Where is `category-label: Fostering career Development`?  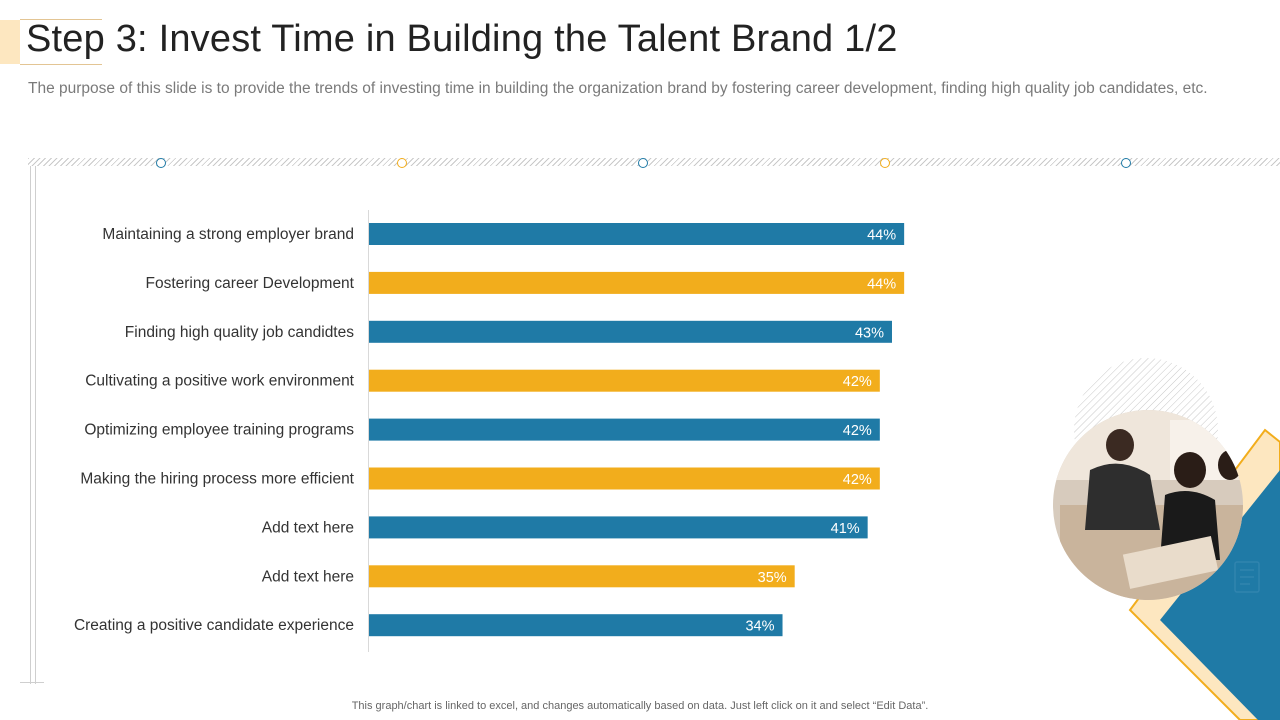 category-label: Fostering career Development is located at coordinates (250, 283).